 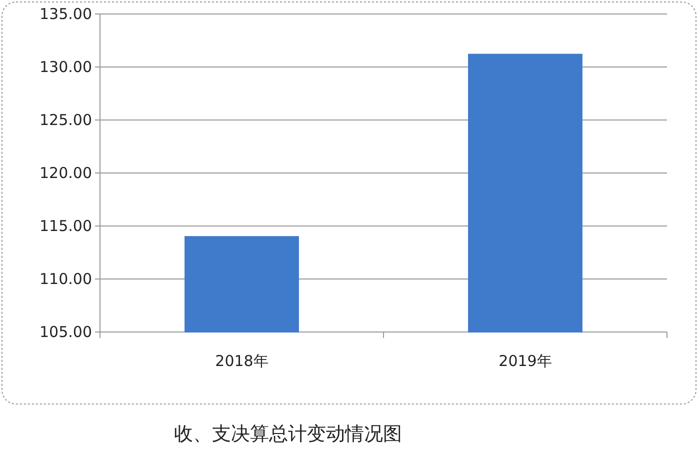 What do you see at coordinates (66, 279) in the screenshot?
I see `y-tick-label: 110.00` at bounding box center [66, 279].